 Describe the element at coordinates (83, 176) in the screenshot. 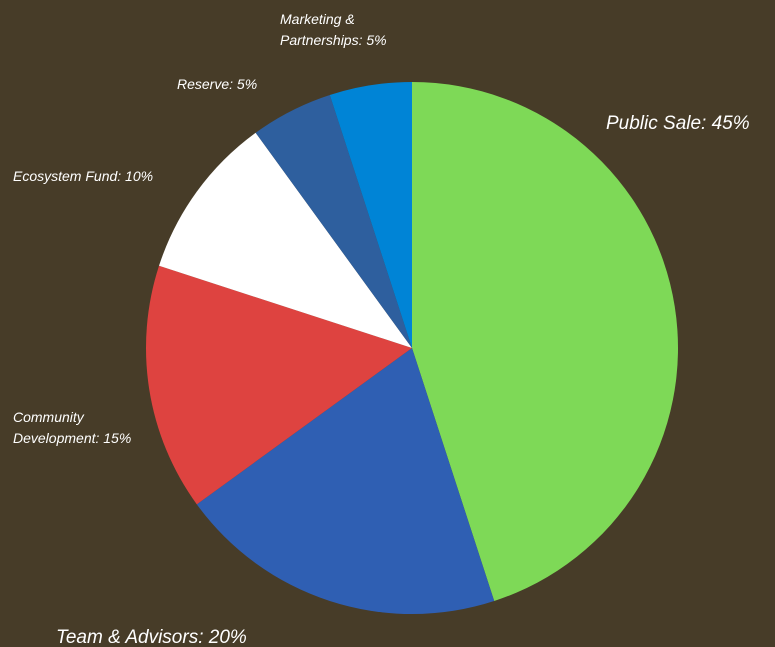

I see `slice-label-ecosystem-fund: Ecosystem Fund: 10%` at that location.